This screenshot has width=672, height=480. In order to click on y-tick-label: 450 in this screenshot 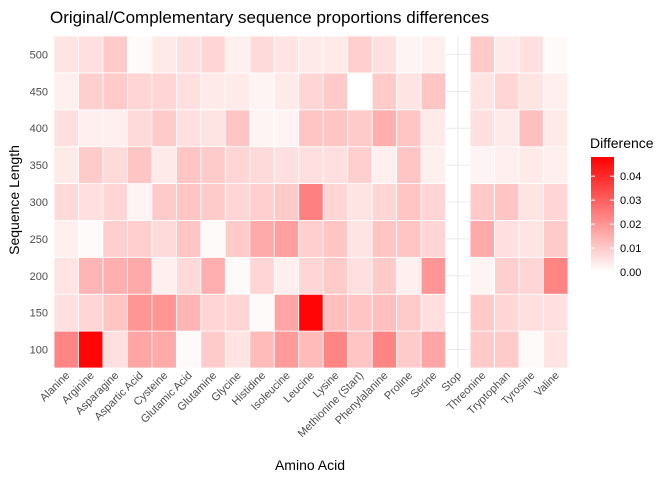, I will do `click(39, 92)`.